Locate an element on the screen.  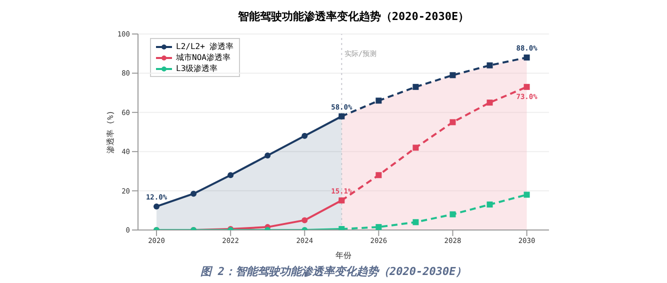
caption: 图 2：智能驾驶功能渗透率变化趋势（2020-2030E） is located at coordinates (333, 271).